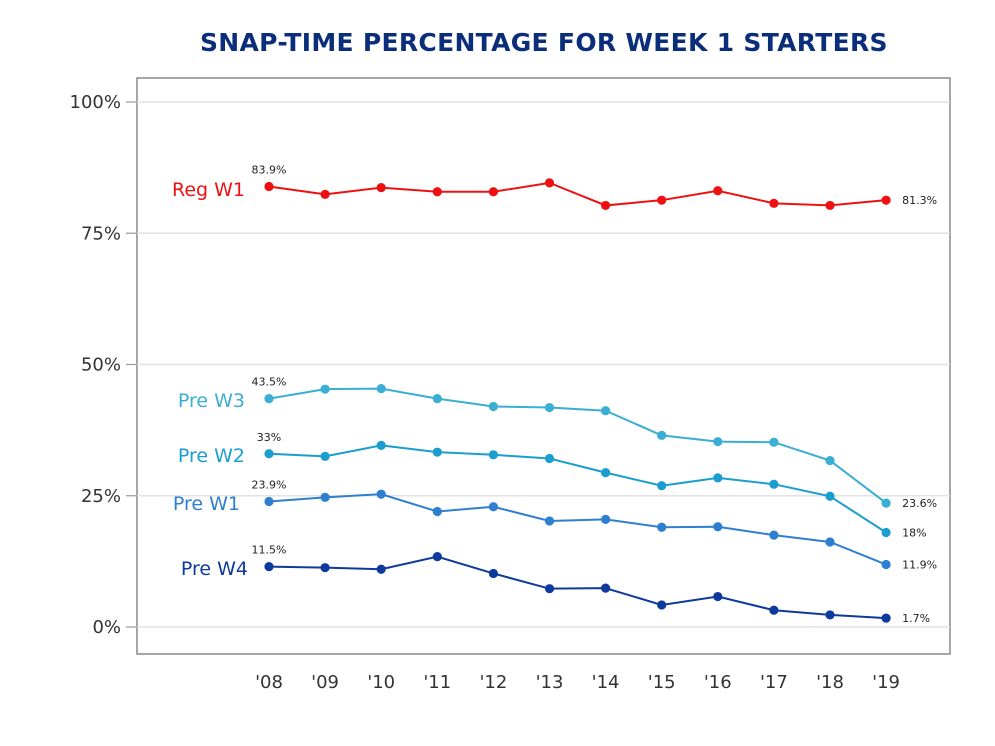  I want to click on series-line-pre-w4, so click(577, 587).